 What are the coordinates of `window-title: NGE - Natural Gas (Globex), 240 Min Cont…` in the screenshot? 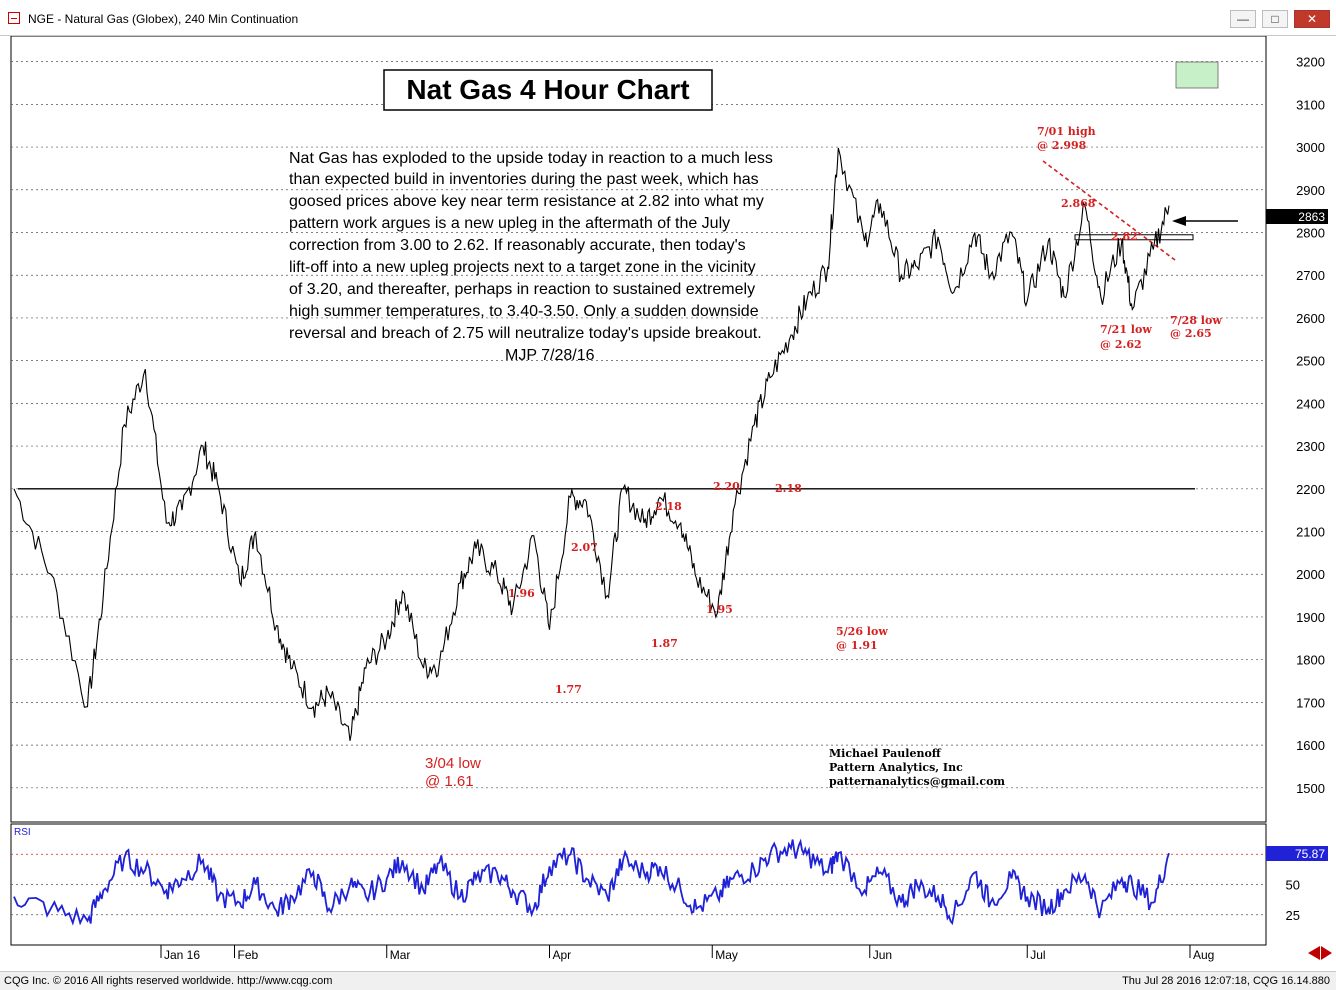 It's located at (163, 19).